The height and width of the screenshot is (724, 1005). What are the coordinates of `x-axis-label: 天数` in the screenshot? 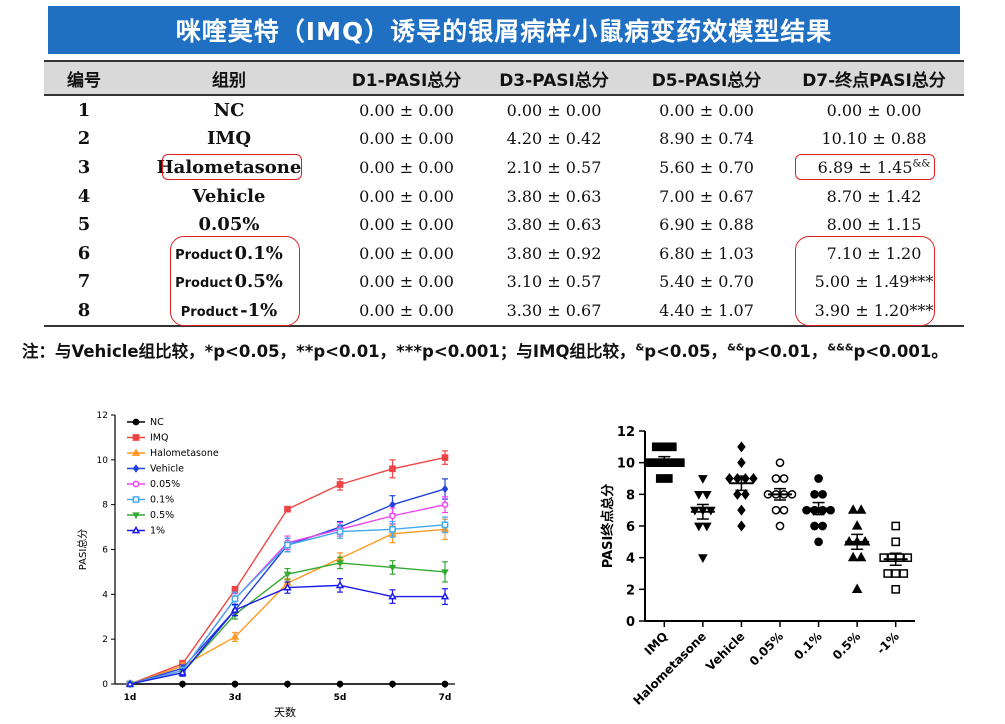 It's located at (285, 712).